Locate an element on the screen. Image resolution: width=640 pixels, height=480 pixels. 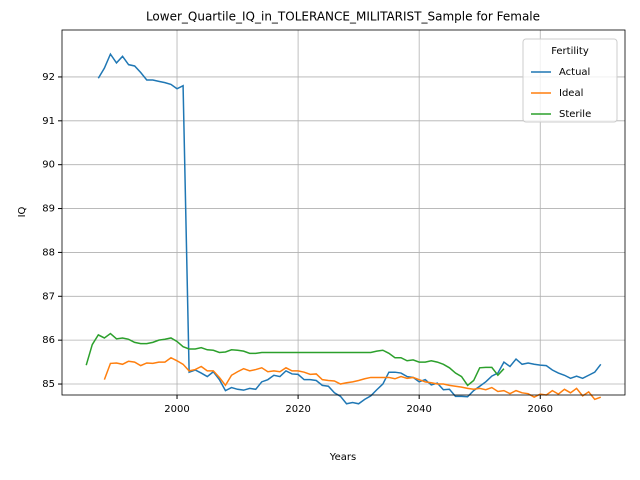
legend-label: Ideal is located at coordinates (571, 93).